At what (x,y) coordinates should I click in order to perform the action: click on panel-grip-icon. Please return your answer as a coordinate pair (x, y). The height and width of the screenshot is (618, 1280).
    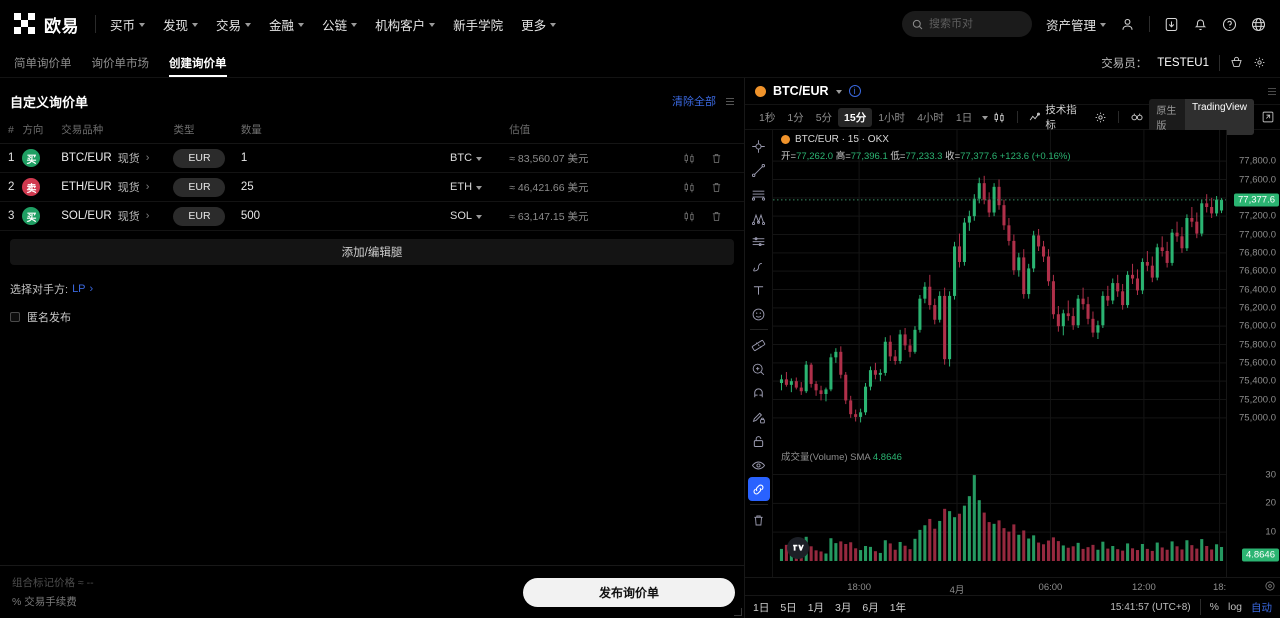
    Looking at the image, I should click on (730, 101).